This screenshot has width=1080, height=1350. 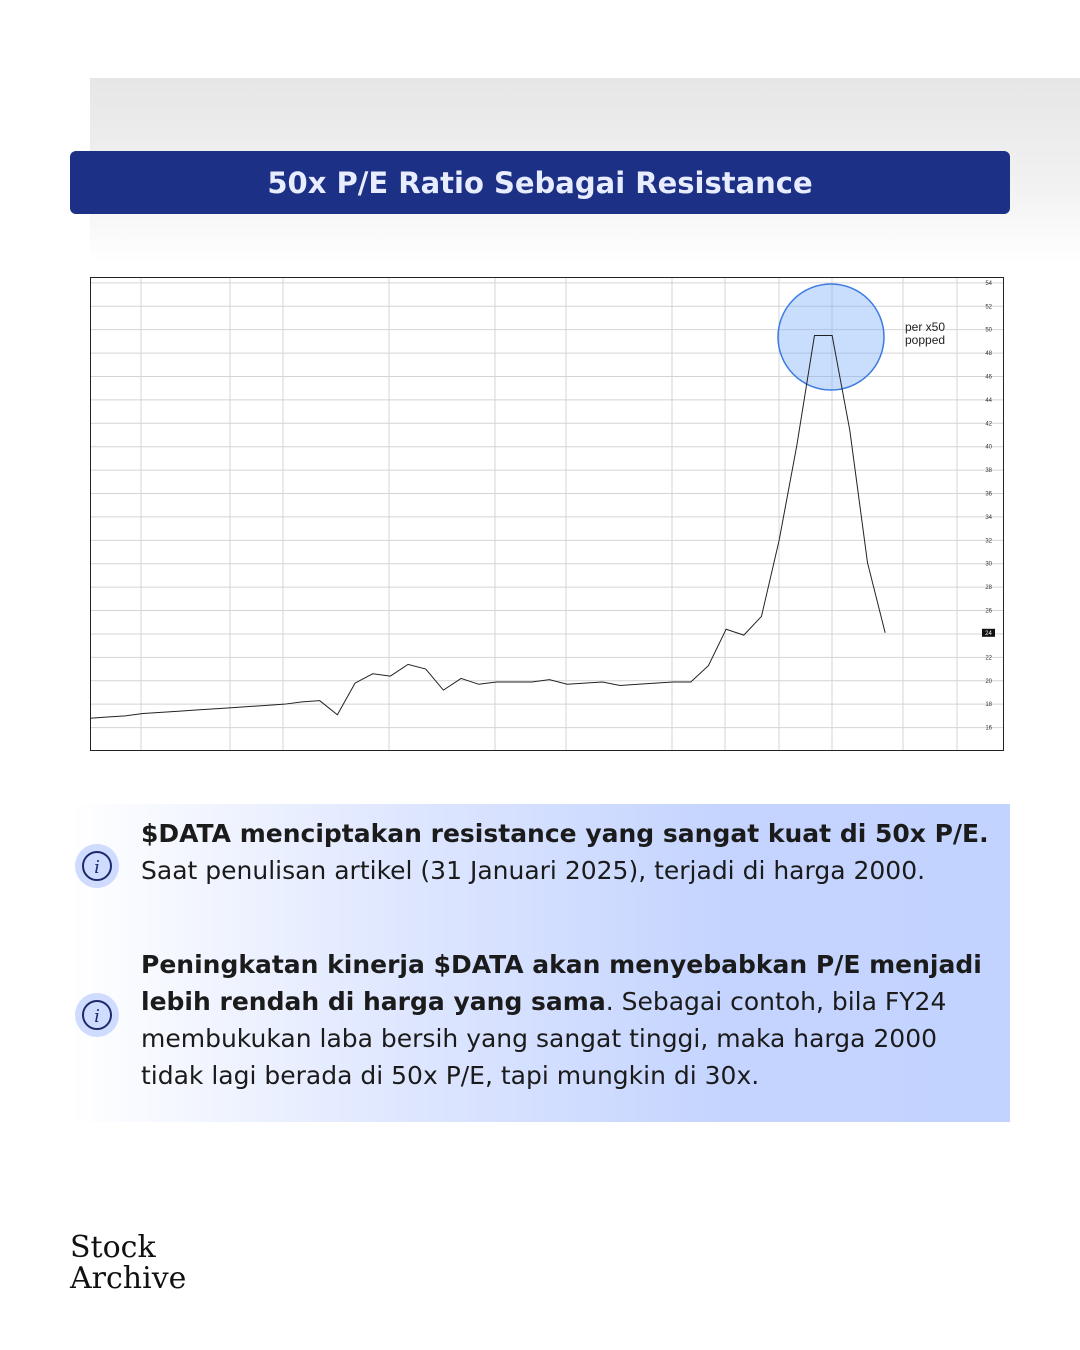 I want to click on y-tick-label: 26, so click(x=988, y=612).